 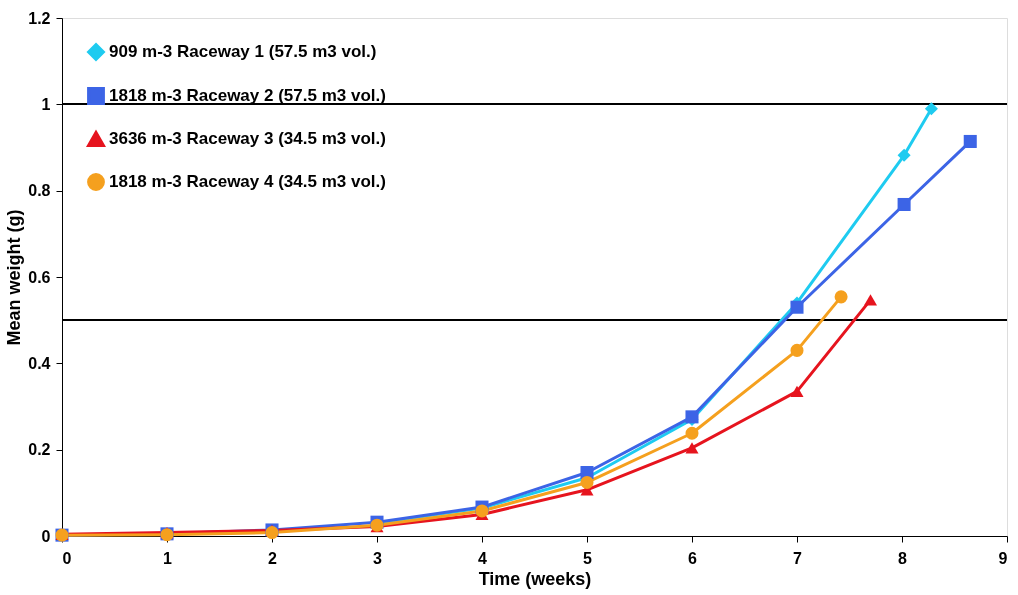 What do you see at coordinates (798, 558) in the screenshot?
I see `x-tick-label: 7` at bounding box center [798, 558].